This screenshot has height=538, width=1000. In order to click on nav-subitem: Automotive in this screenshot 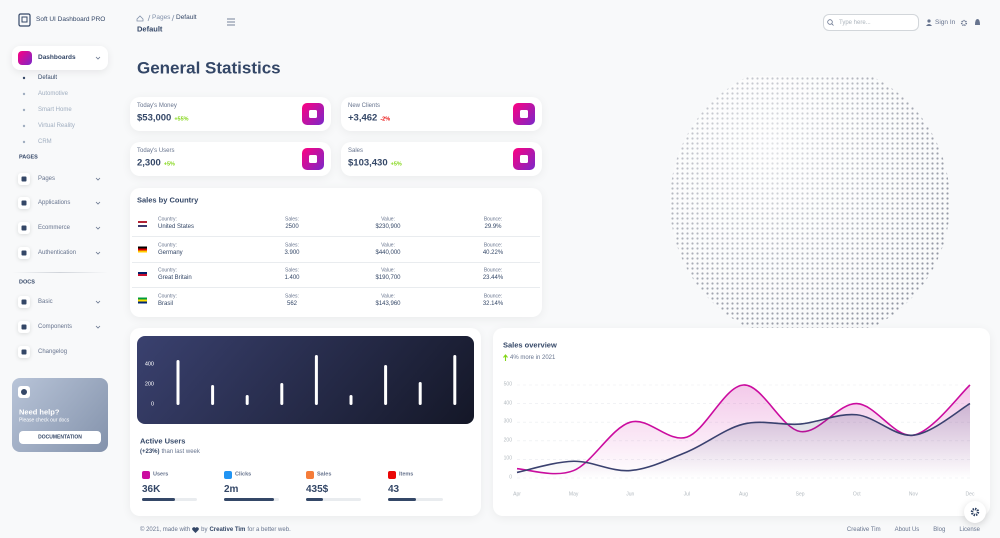, I will do `click(53, 94)`.